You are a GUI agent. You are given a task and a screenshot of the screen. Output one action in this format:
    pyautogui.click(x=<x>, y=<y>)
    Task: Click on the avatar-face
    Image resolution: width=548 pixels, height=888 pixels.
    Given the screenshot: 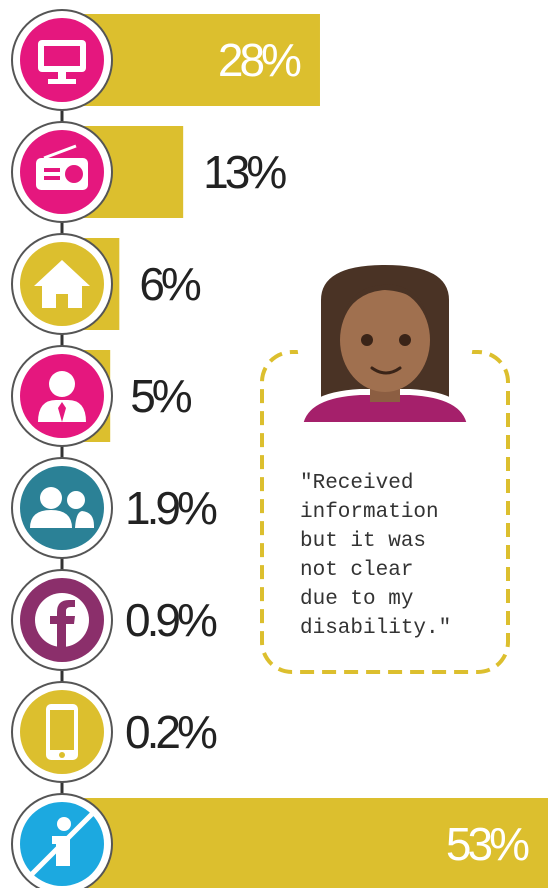 What is the action you would take?
    pyautogui.click(x=385, y=340)
    